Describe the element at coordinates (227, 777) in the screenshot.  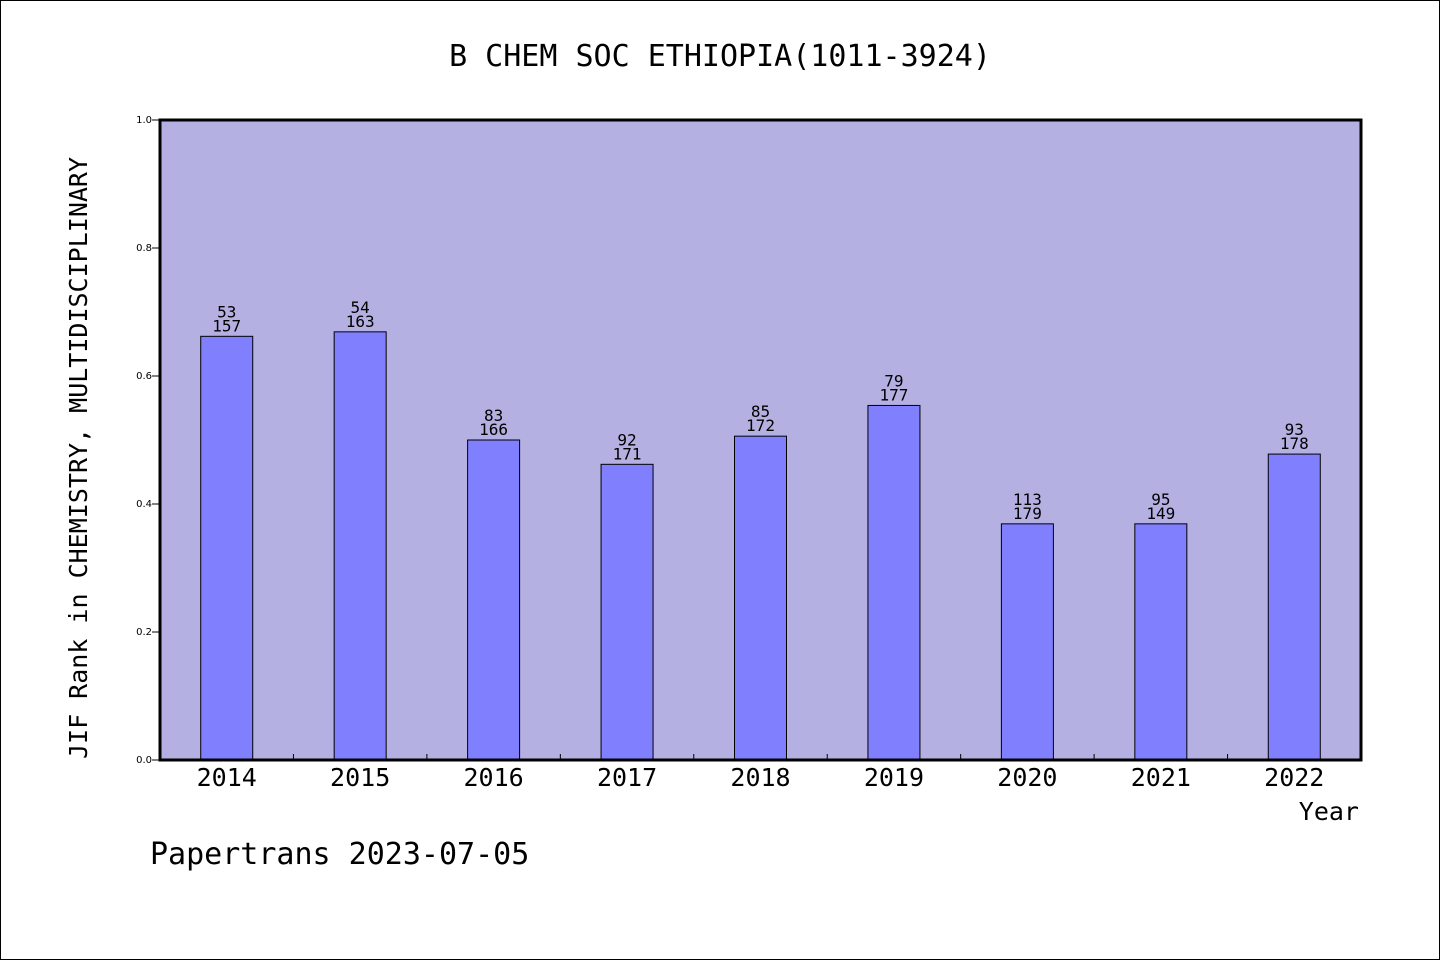
I see `x-tick-label: 2014` at that location.